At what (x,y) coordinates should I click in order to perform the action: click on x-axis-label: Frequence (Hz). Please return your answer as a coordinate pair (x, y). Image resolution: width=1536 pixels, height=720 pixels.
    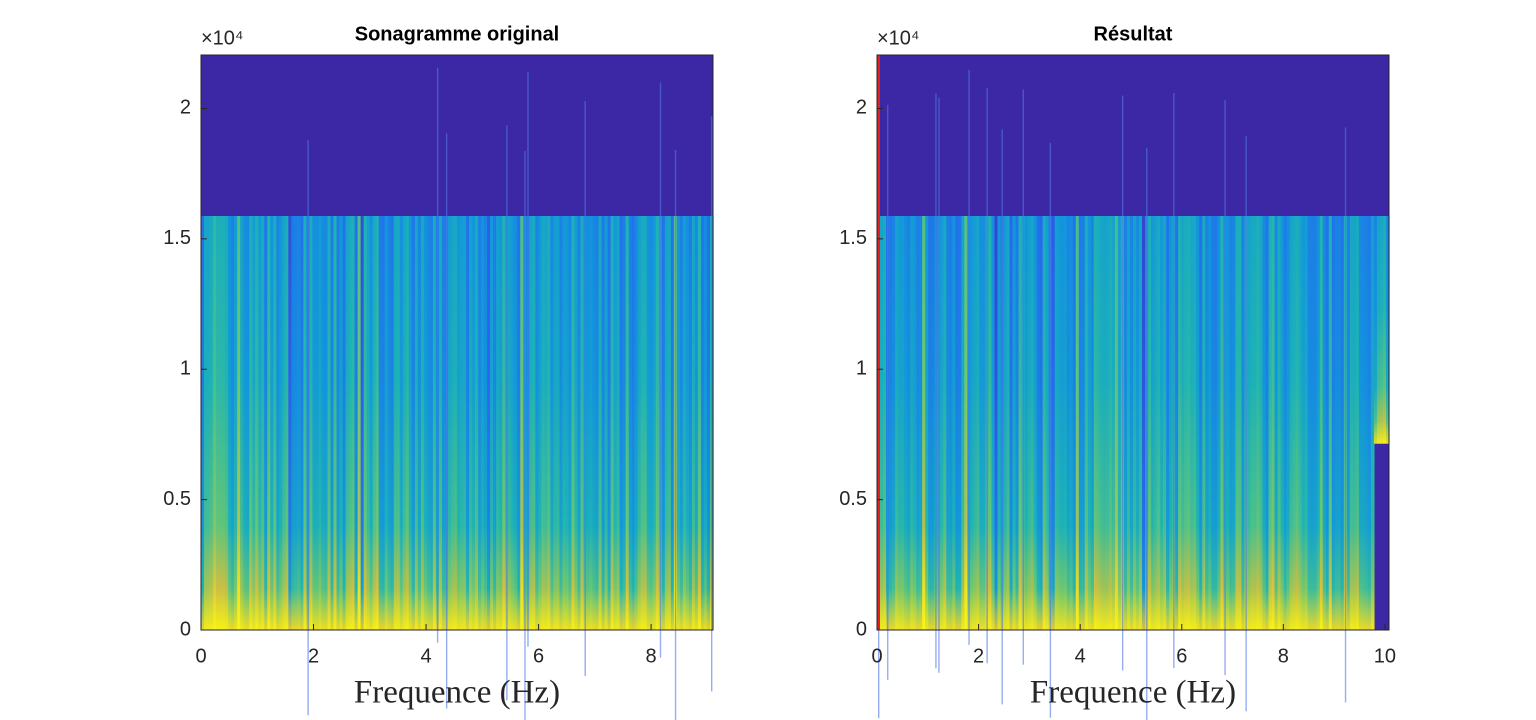
    Looking at the image, I should click on (457, 693).